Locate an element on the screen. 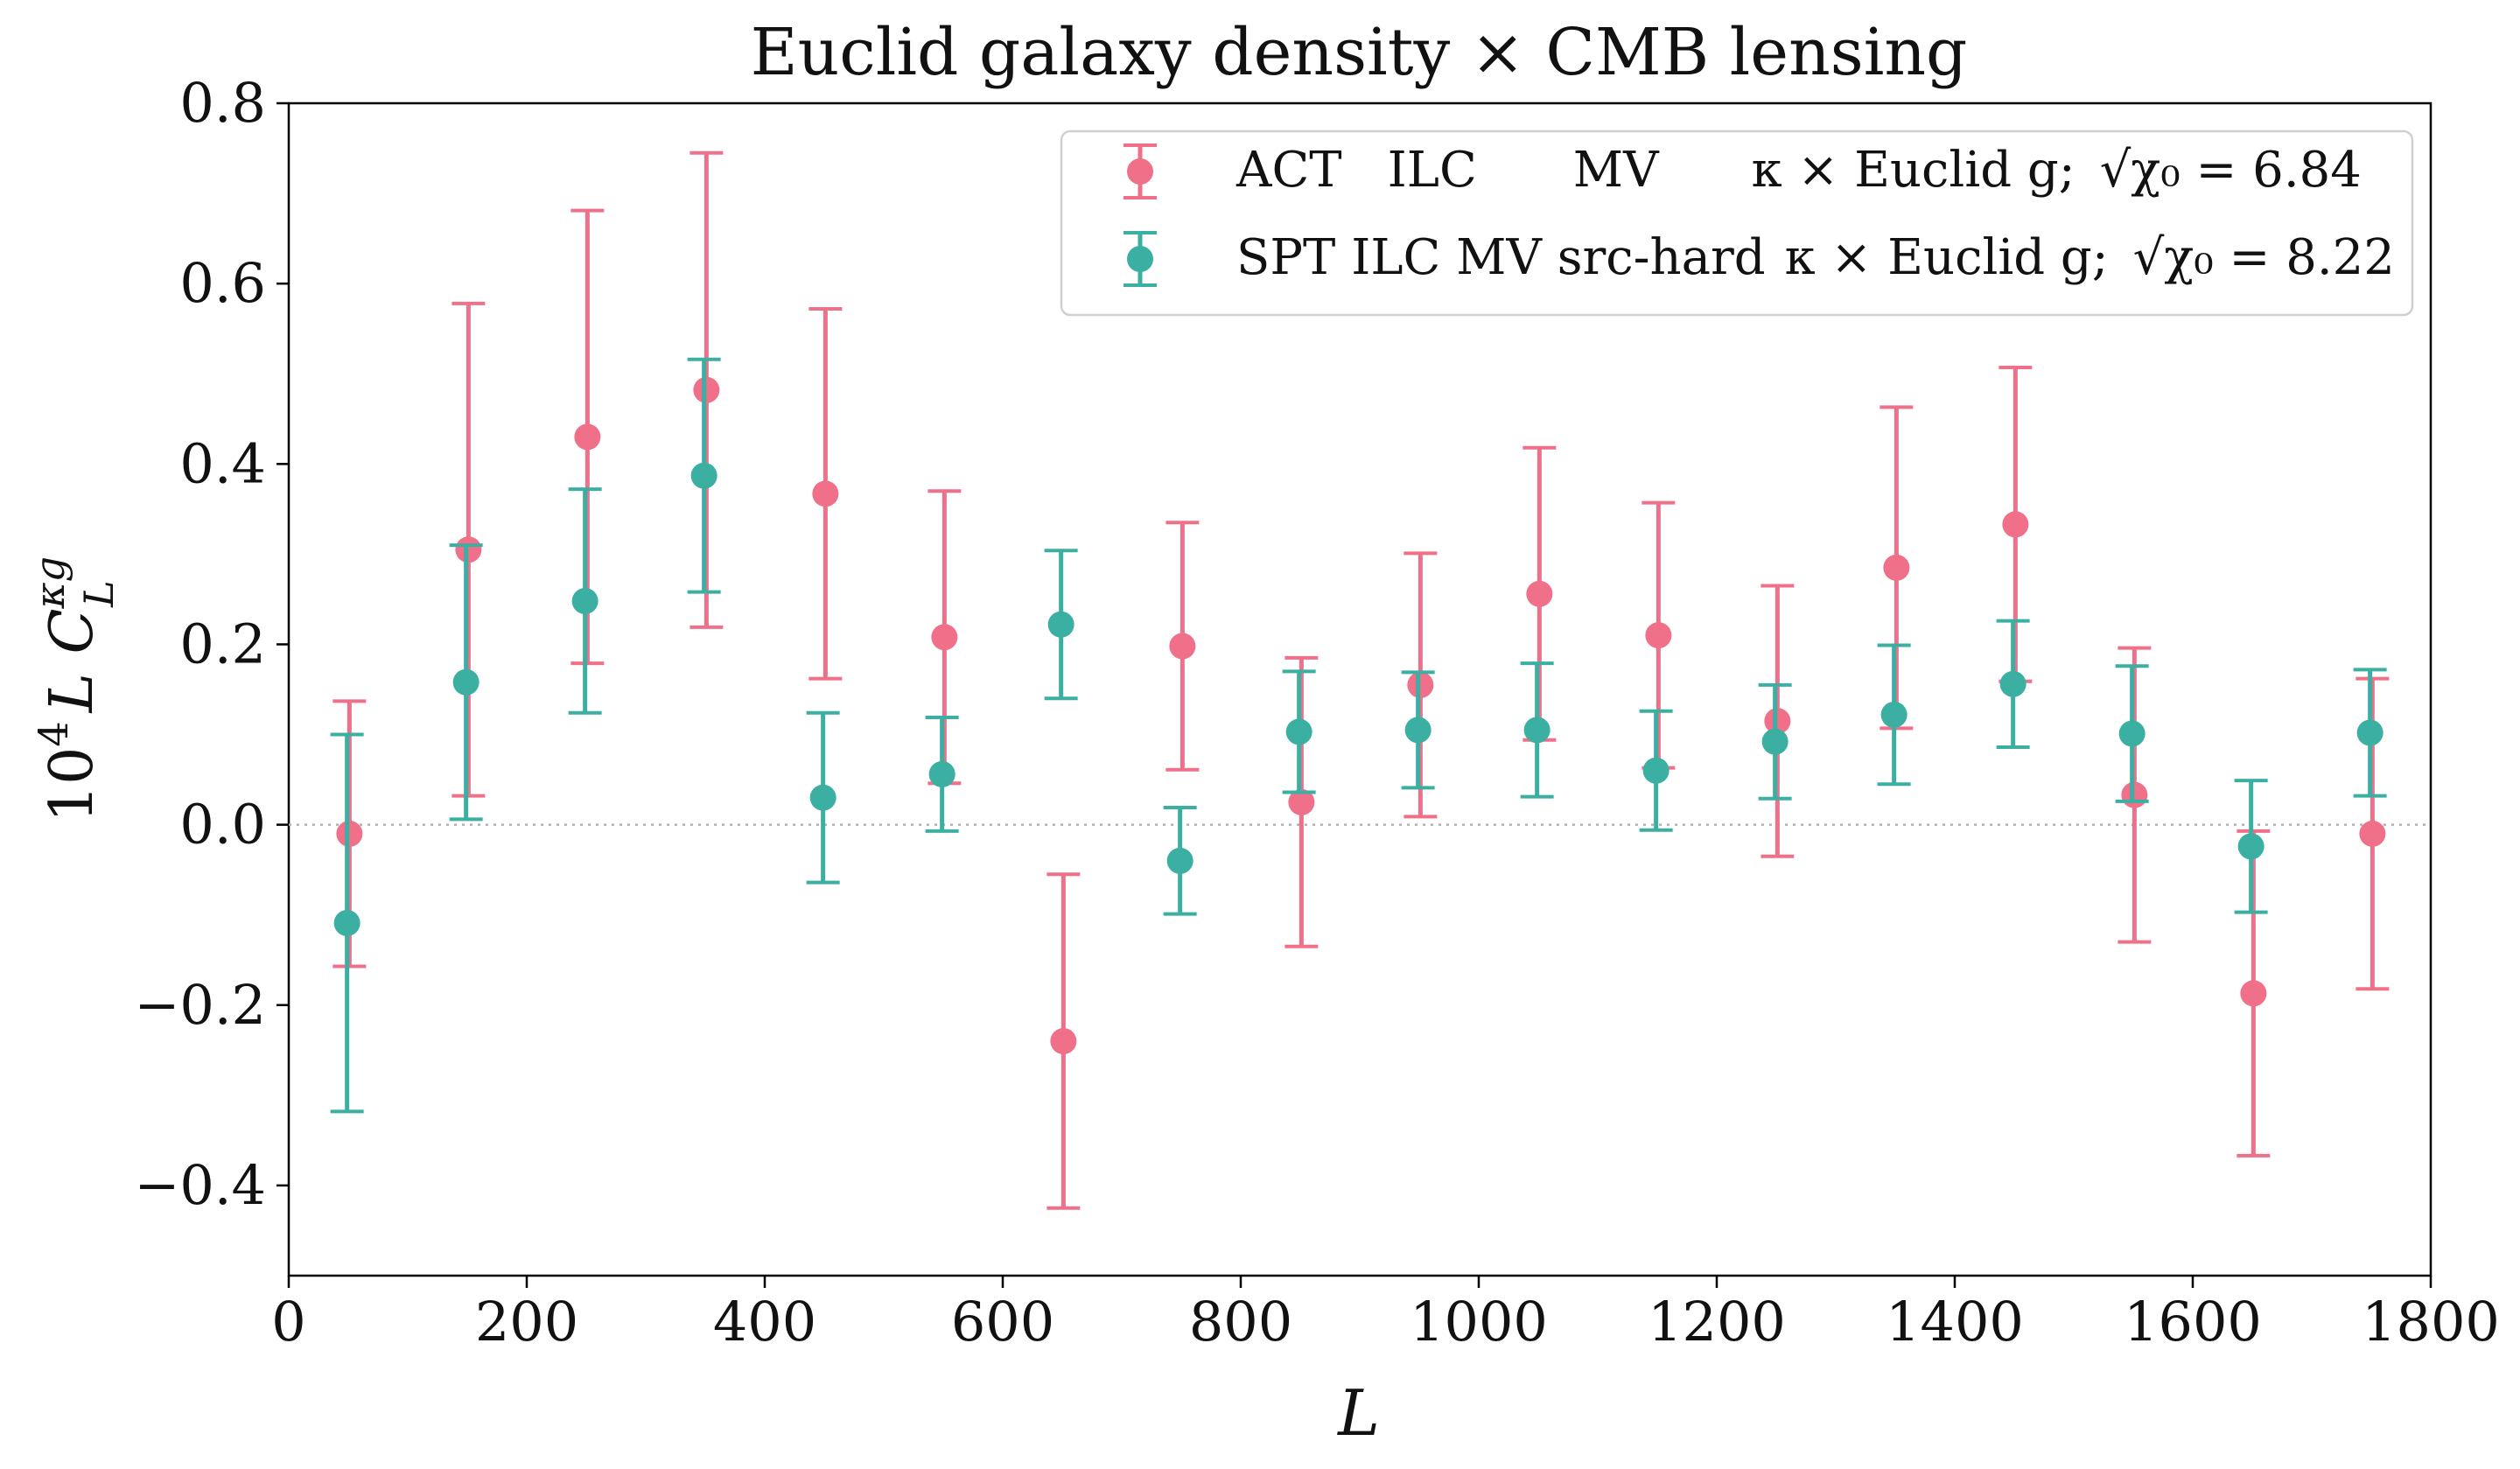 The image size is (2520, 1469). legend-spt-part2: κ × Euclid g; is located at coordinates (1947, 257).